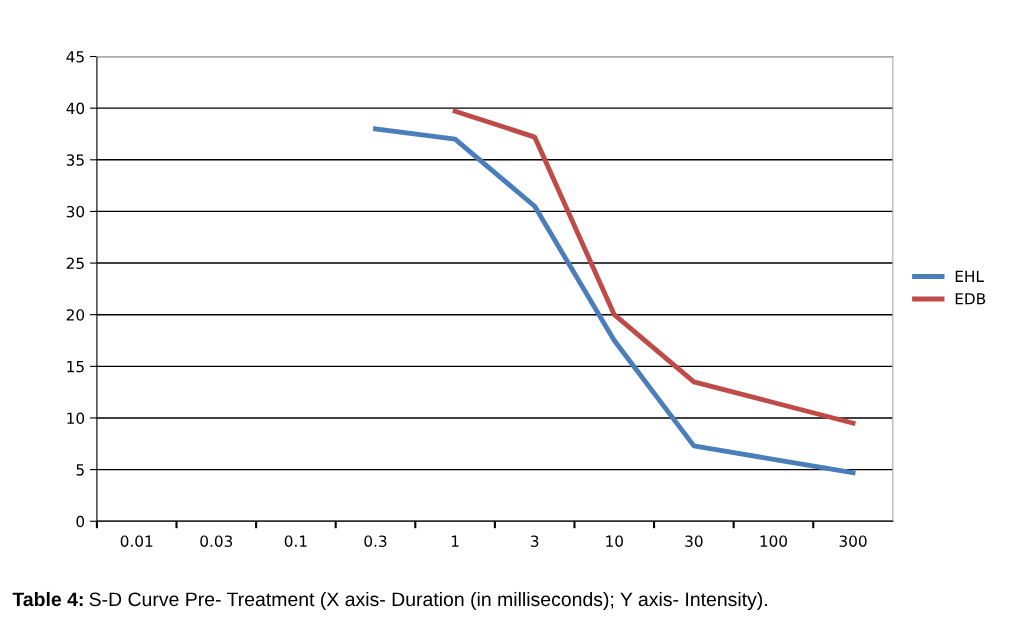  What do you see at coordinates (969, 276) in the screenshot?
I see `legend-label: EHL` at bounding box center [969, 276].